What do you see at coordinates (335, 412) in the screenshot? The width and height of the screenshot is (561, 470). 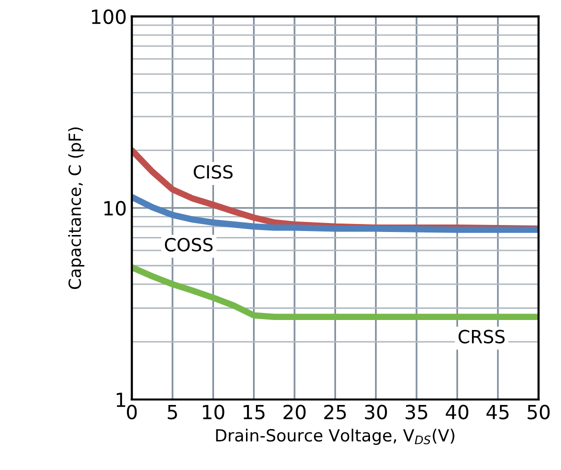 I see `x-tick-label: 25` at bounding box center [335, 412].